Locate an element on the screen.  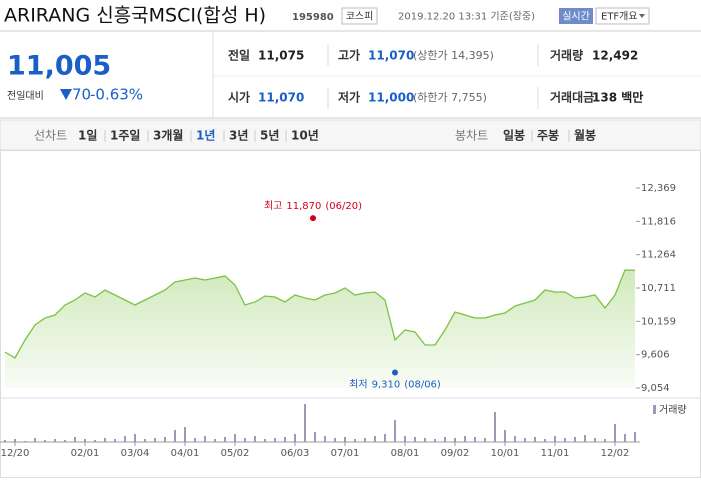
y-tick-label: 9,606 is located at coordinates (655, 355).